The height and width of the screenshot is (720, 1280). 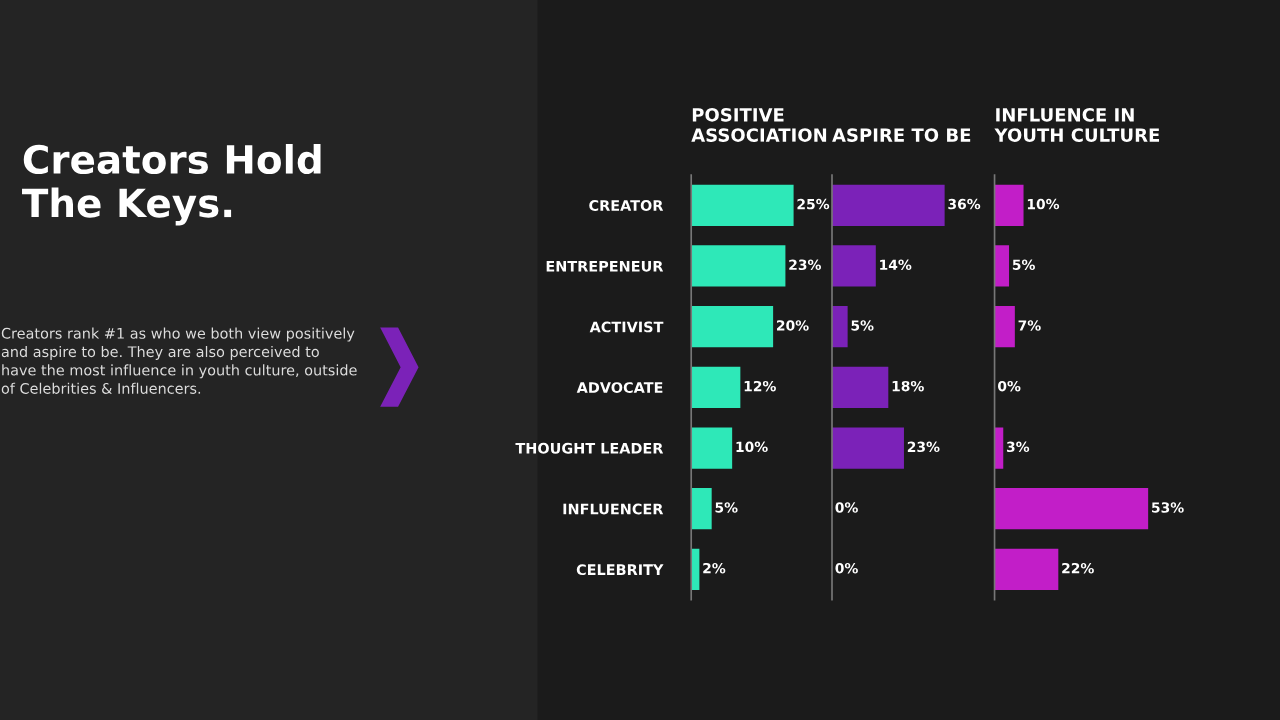 What do you see at coordinates (759, 125) in the screenshot?
I see `chart-title: POSITIVE ASSOCIATION` at bounding box center [759, 125].